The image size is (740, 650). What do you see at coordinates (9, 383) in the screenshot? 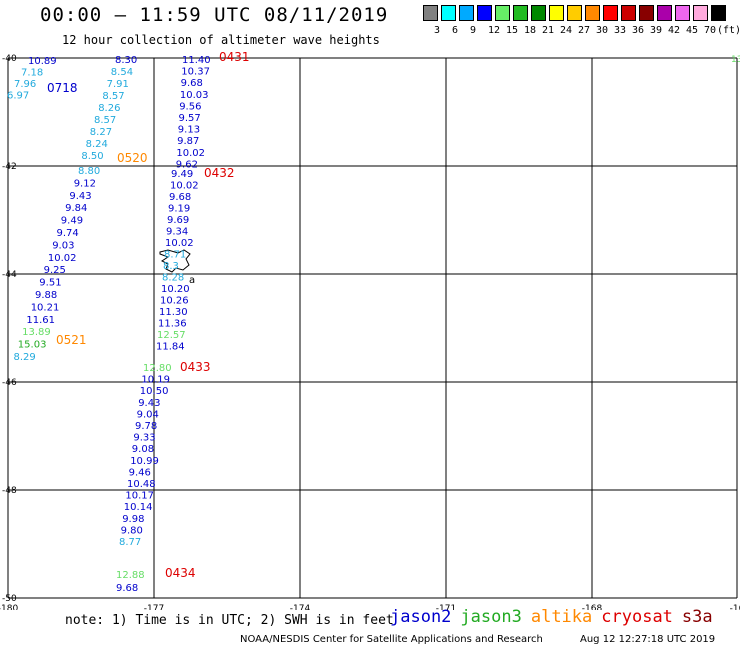
I see `y-tick-label: -46` at bounding box center [9, 383].